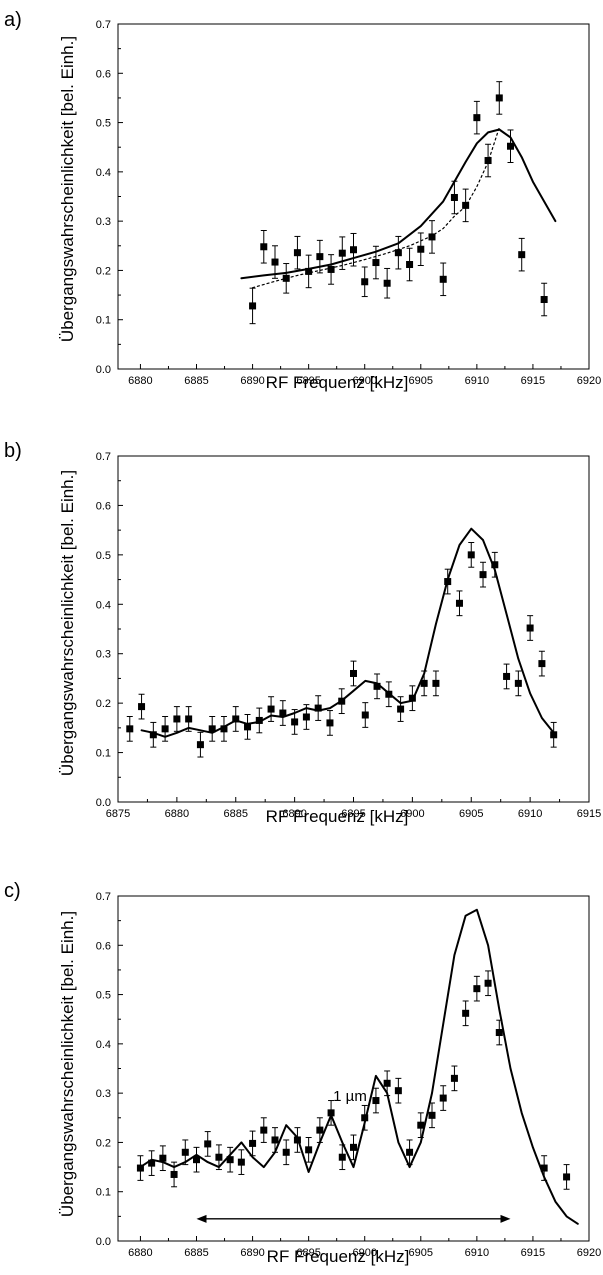  I want to click on y-tick-label: 0.0, so click(103, 803).